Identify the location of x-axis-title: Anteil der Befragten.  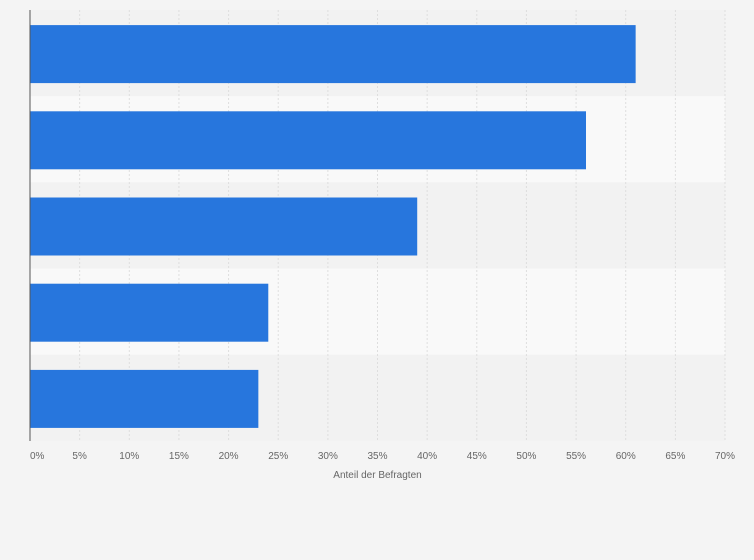
(377, 475).